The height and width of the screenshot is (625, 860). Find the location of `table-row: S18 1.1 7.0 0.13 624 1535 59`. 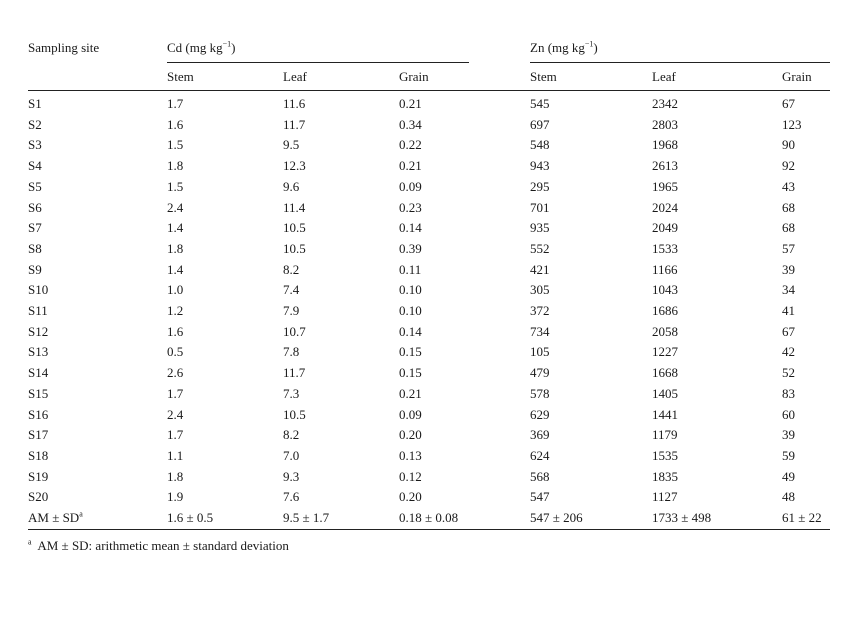

table-row: S18 1.1 7.0 0.13 624 1535 59 is located at coordinates (429, 456).